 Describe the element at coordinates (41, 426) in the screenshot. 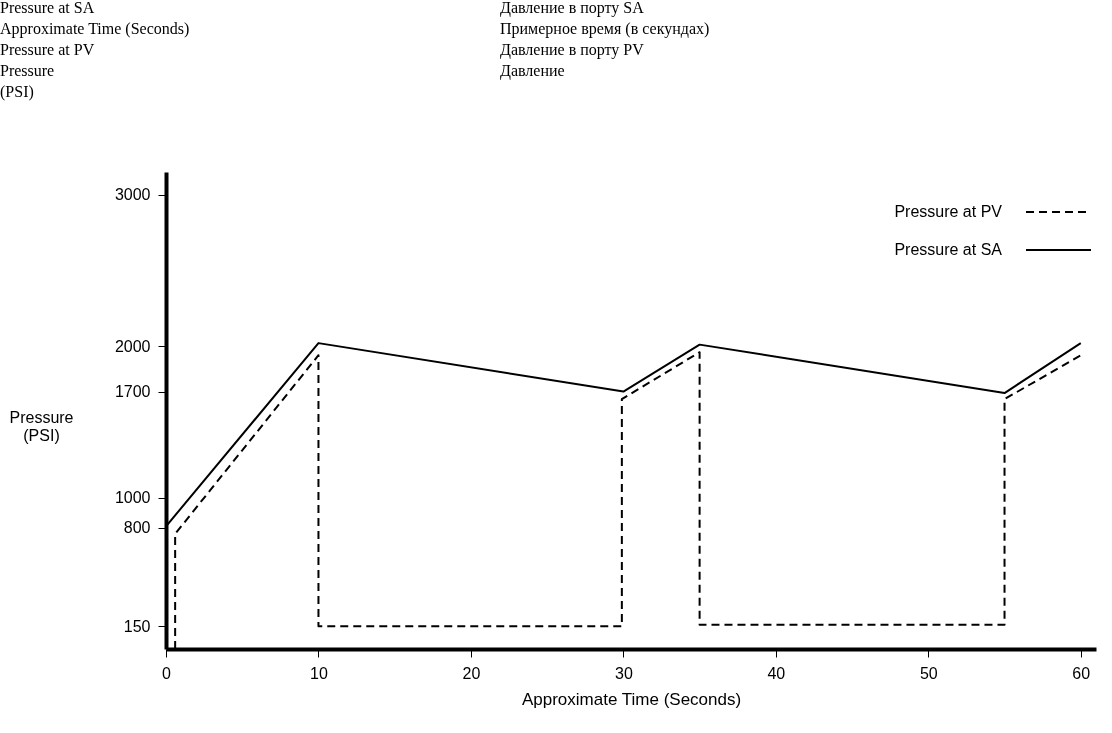

I see `y-axis-title: Pressure (PSI)` at that location.